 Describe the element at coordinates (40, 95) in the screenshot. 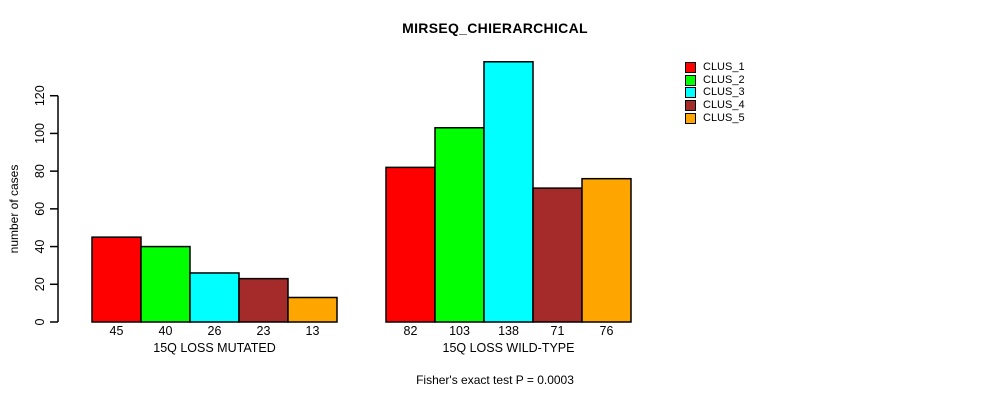

I see `y-tick-label: 120` at that location.